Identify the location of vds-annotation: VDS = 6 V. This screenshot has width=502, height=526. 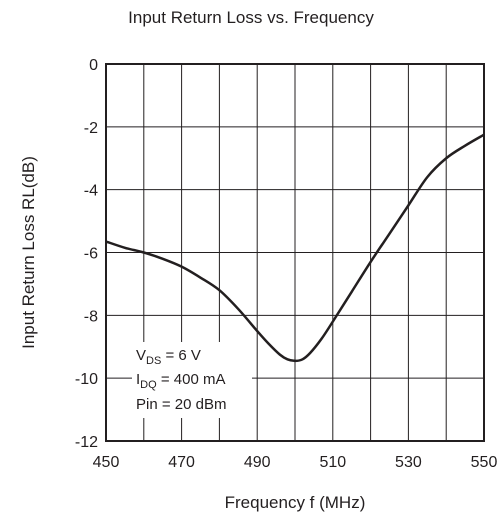
(168, 357).